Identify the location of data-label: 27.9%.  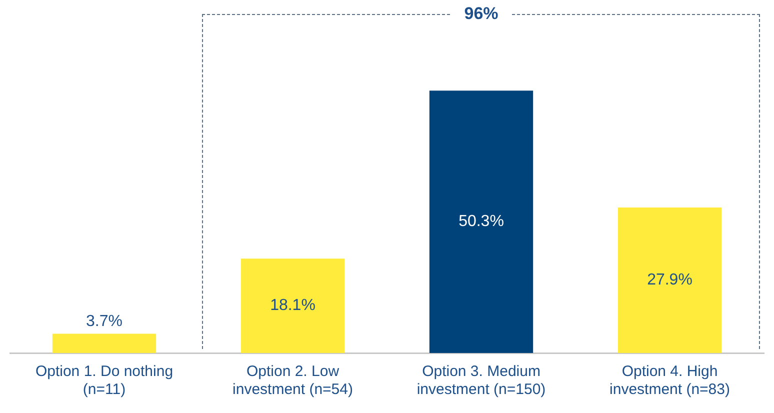
(669, 280).